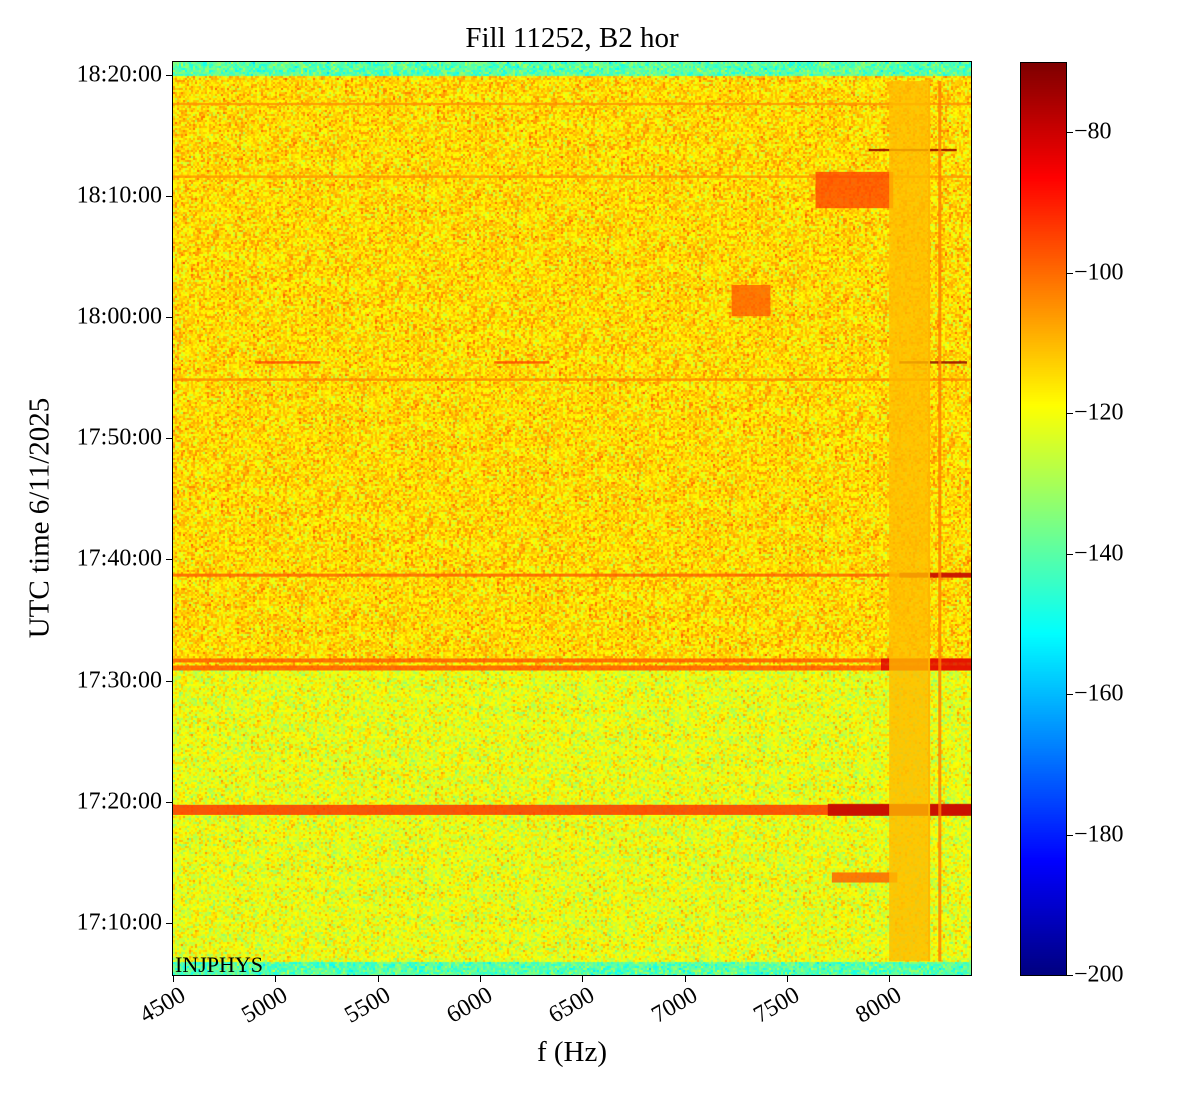 The image size is (1200, 1100). Describe the element at coordinates (1093, 131) in the screenshot. I see `colorbar-tick-label: −80` at that location.